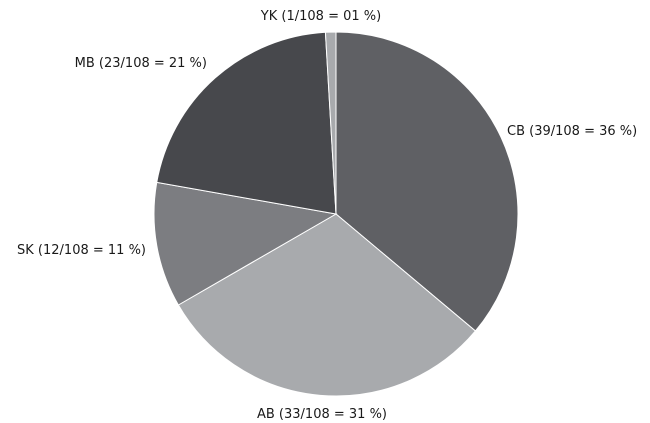 The image size is (650, 423). Describe the element at coordinates (245, 243) in the screenshot. I see `pie-slice-sk` at that location.